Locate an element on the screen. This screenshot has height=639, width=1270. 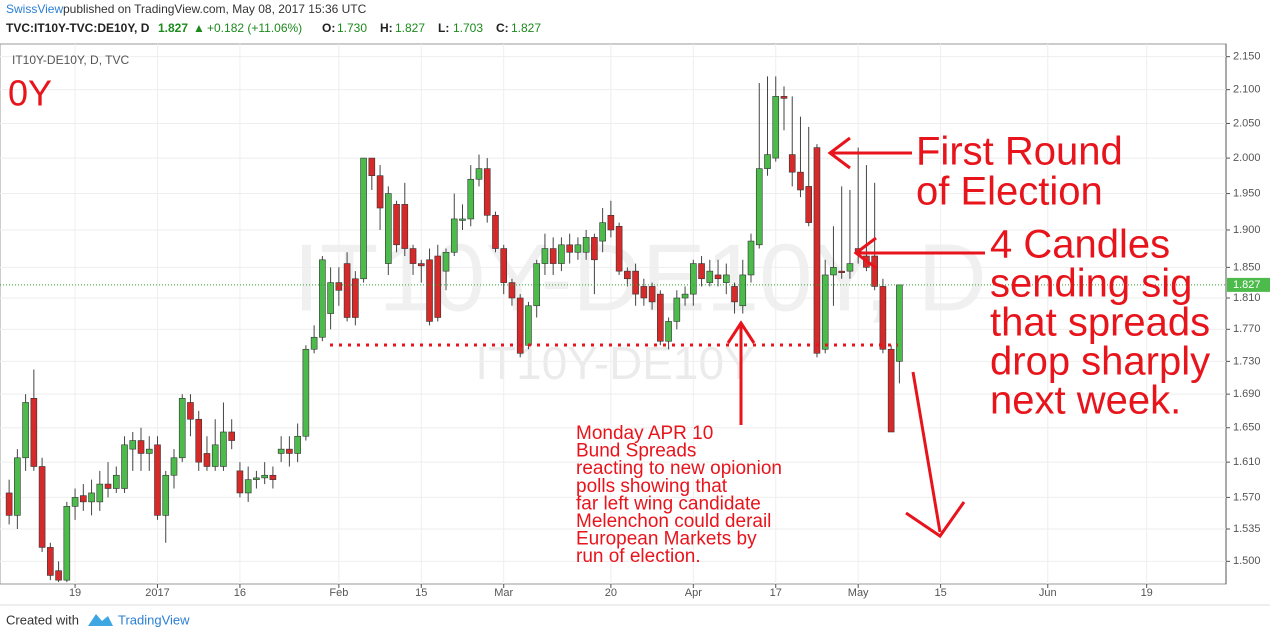
x-tick-label: Apr is located at coordinates (693, 593).